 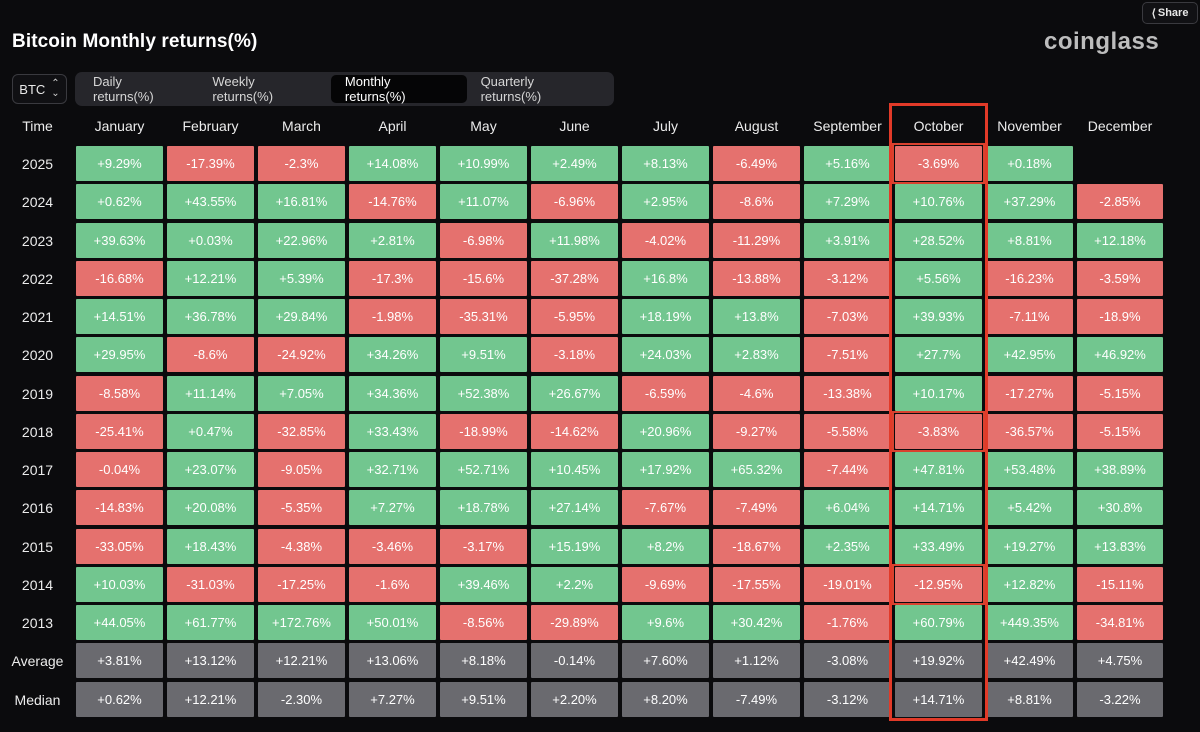 I want to click on row-label: 2014, so click(x=37, y=584).